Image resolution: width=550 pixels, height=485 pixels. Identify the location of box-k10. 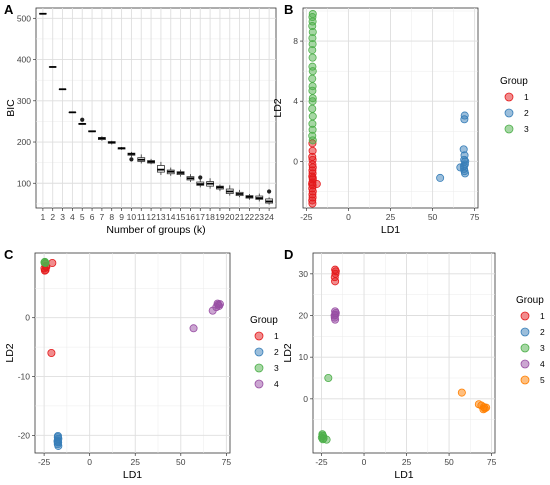
(131, 156).